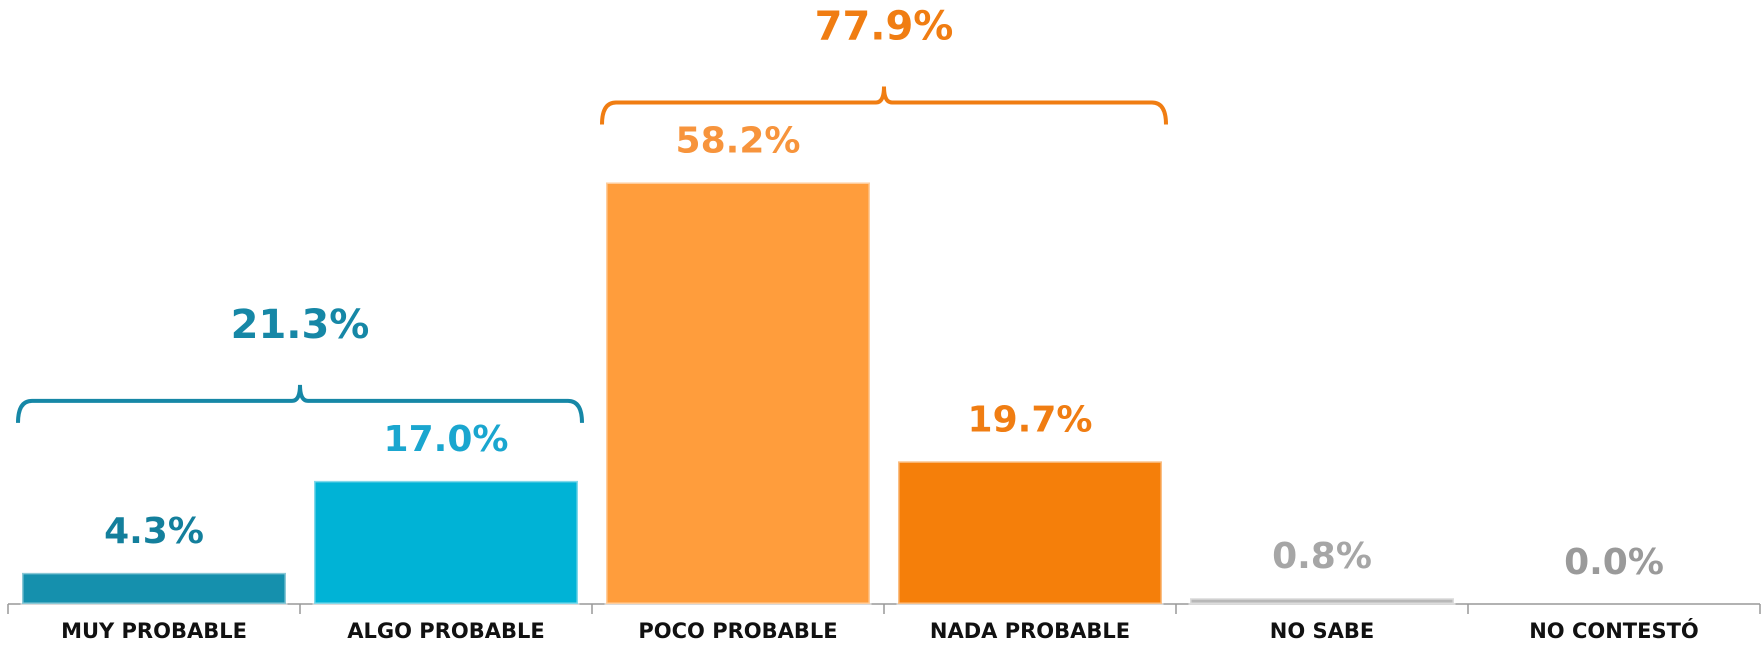 This screenshot has height=649, width=1764. Describe the element at coordinates (154, 531) in the screenshot. I see `value-label: 4.3%` at that location.